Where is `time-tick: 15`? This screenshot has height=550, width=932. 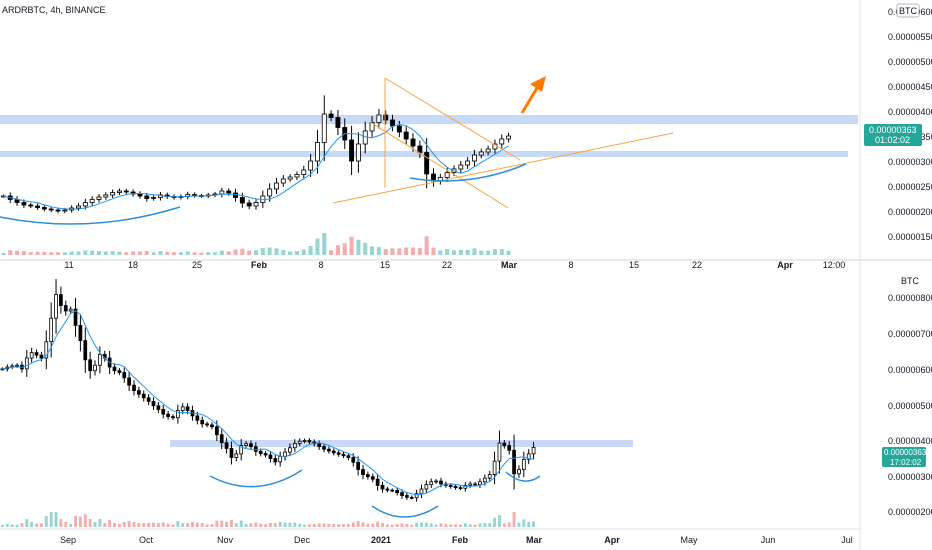 time-tick: 15 is located at coordinates (385, 265).